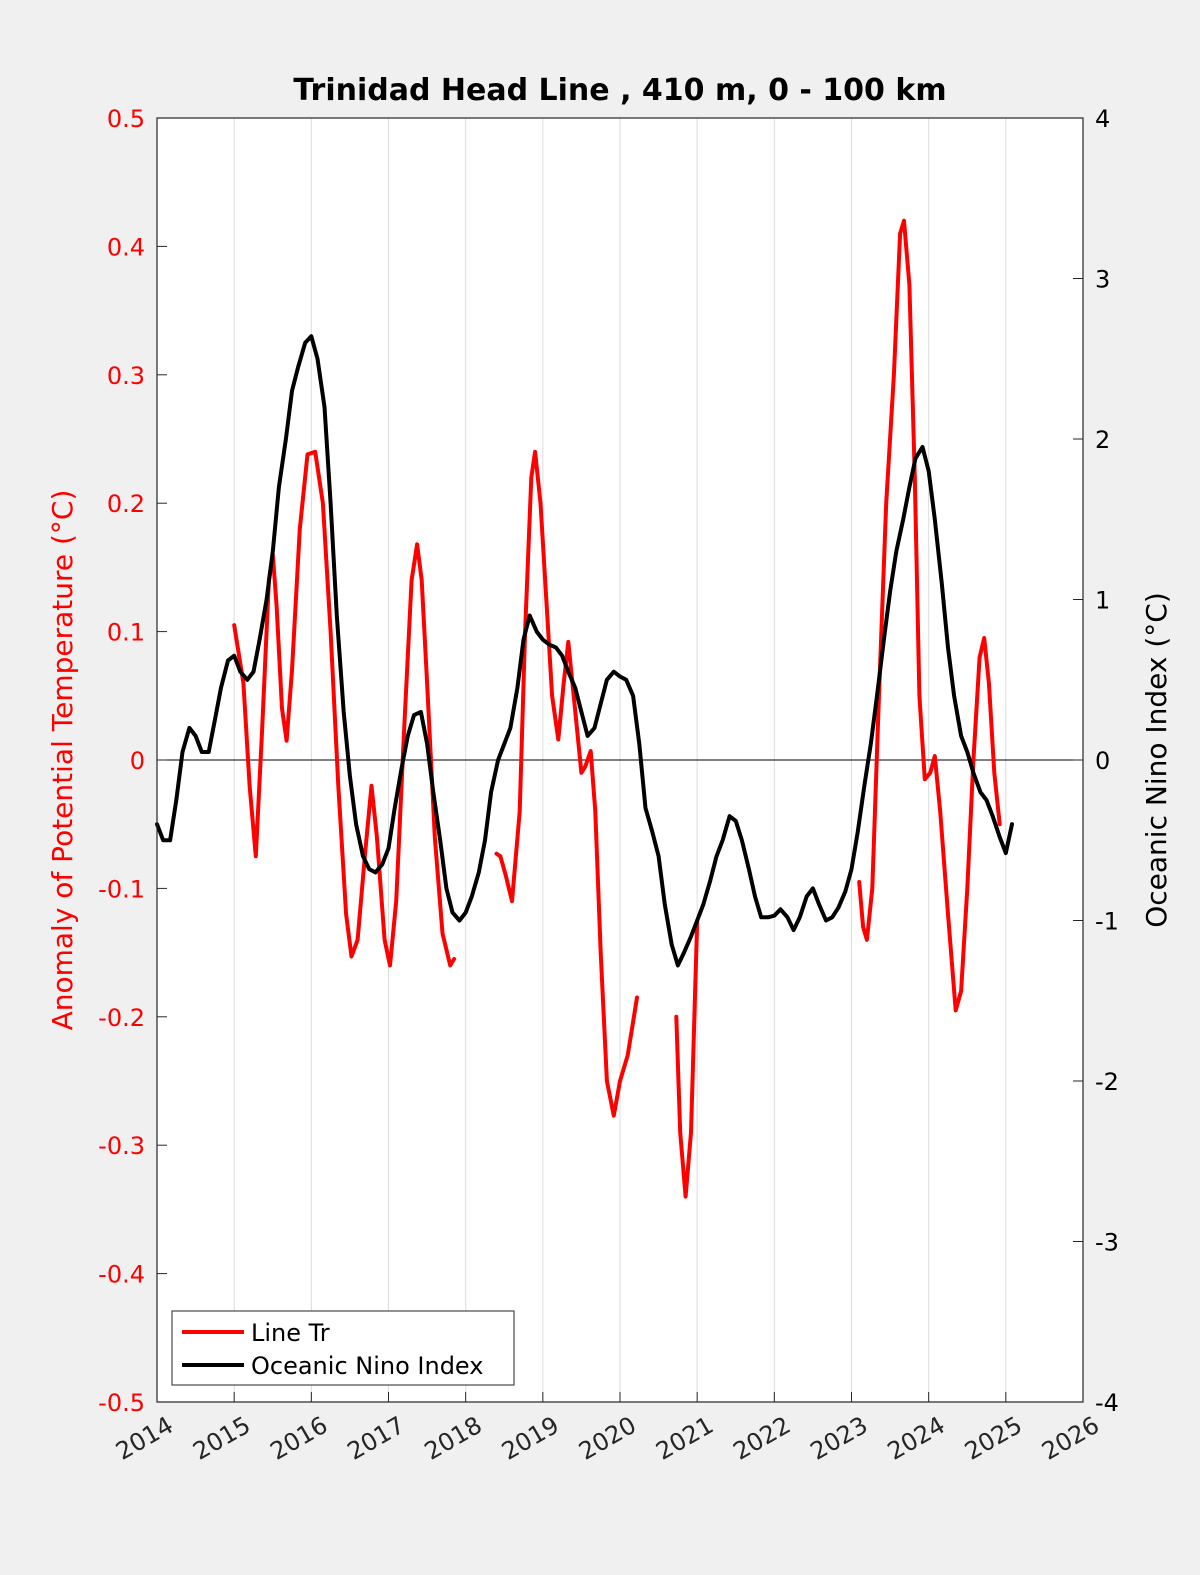 Image resolution: width=1200 pixels, height=1575 pixels. What do you see at coordinates (126, 247) in the screenshot?
I see `y-left-tick-label: 0.4` at bounding box center [126, 247].